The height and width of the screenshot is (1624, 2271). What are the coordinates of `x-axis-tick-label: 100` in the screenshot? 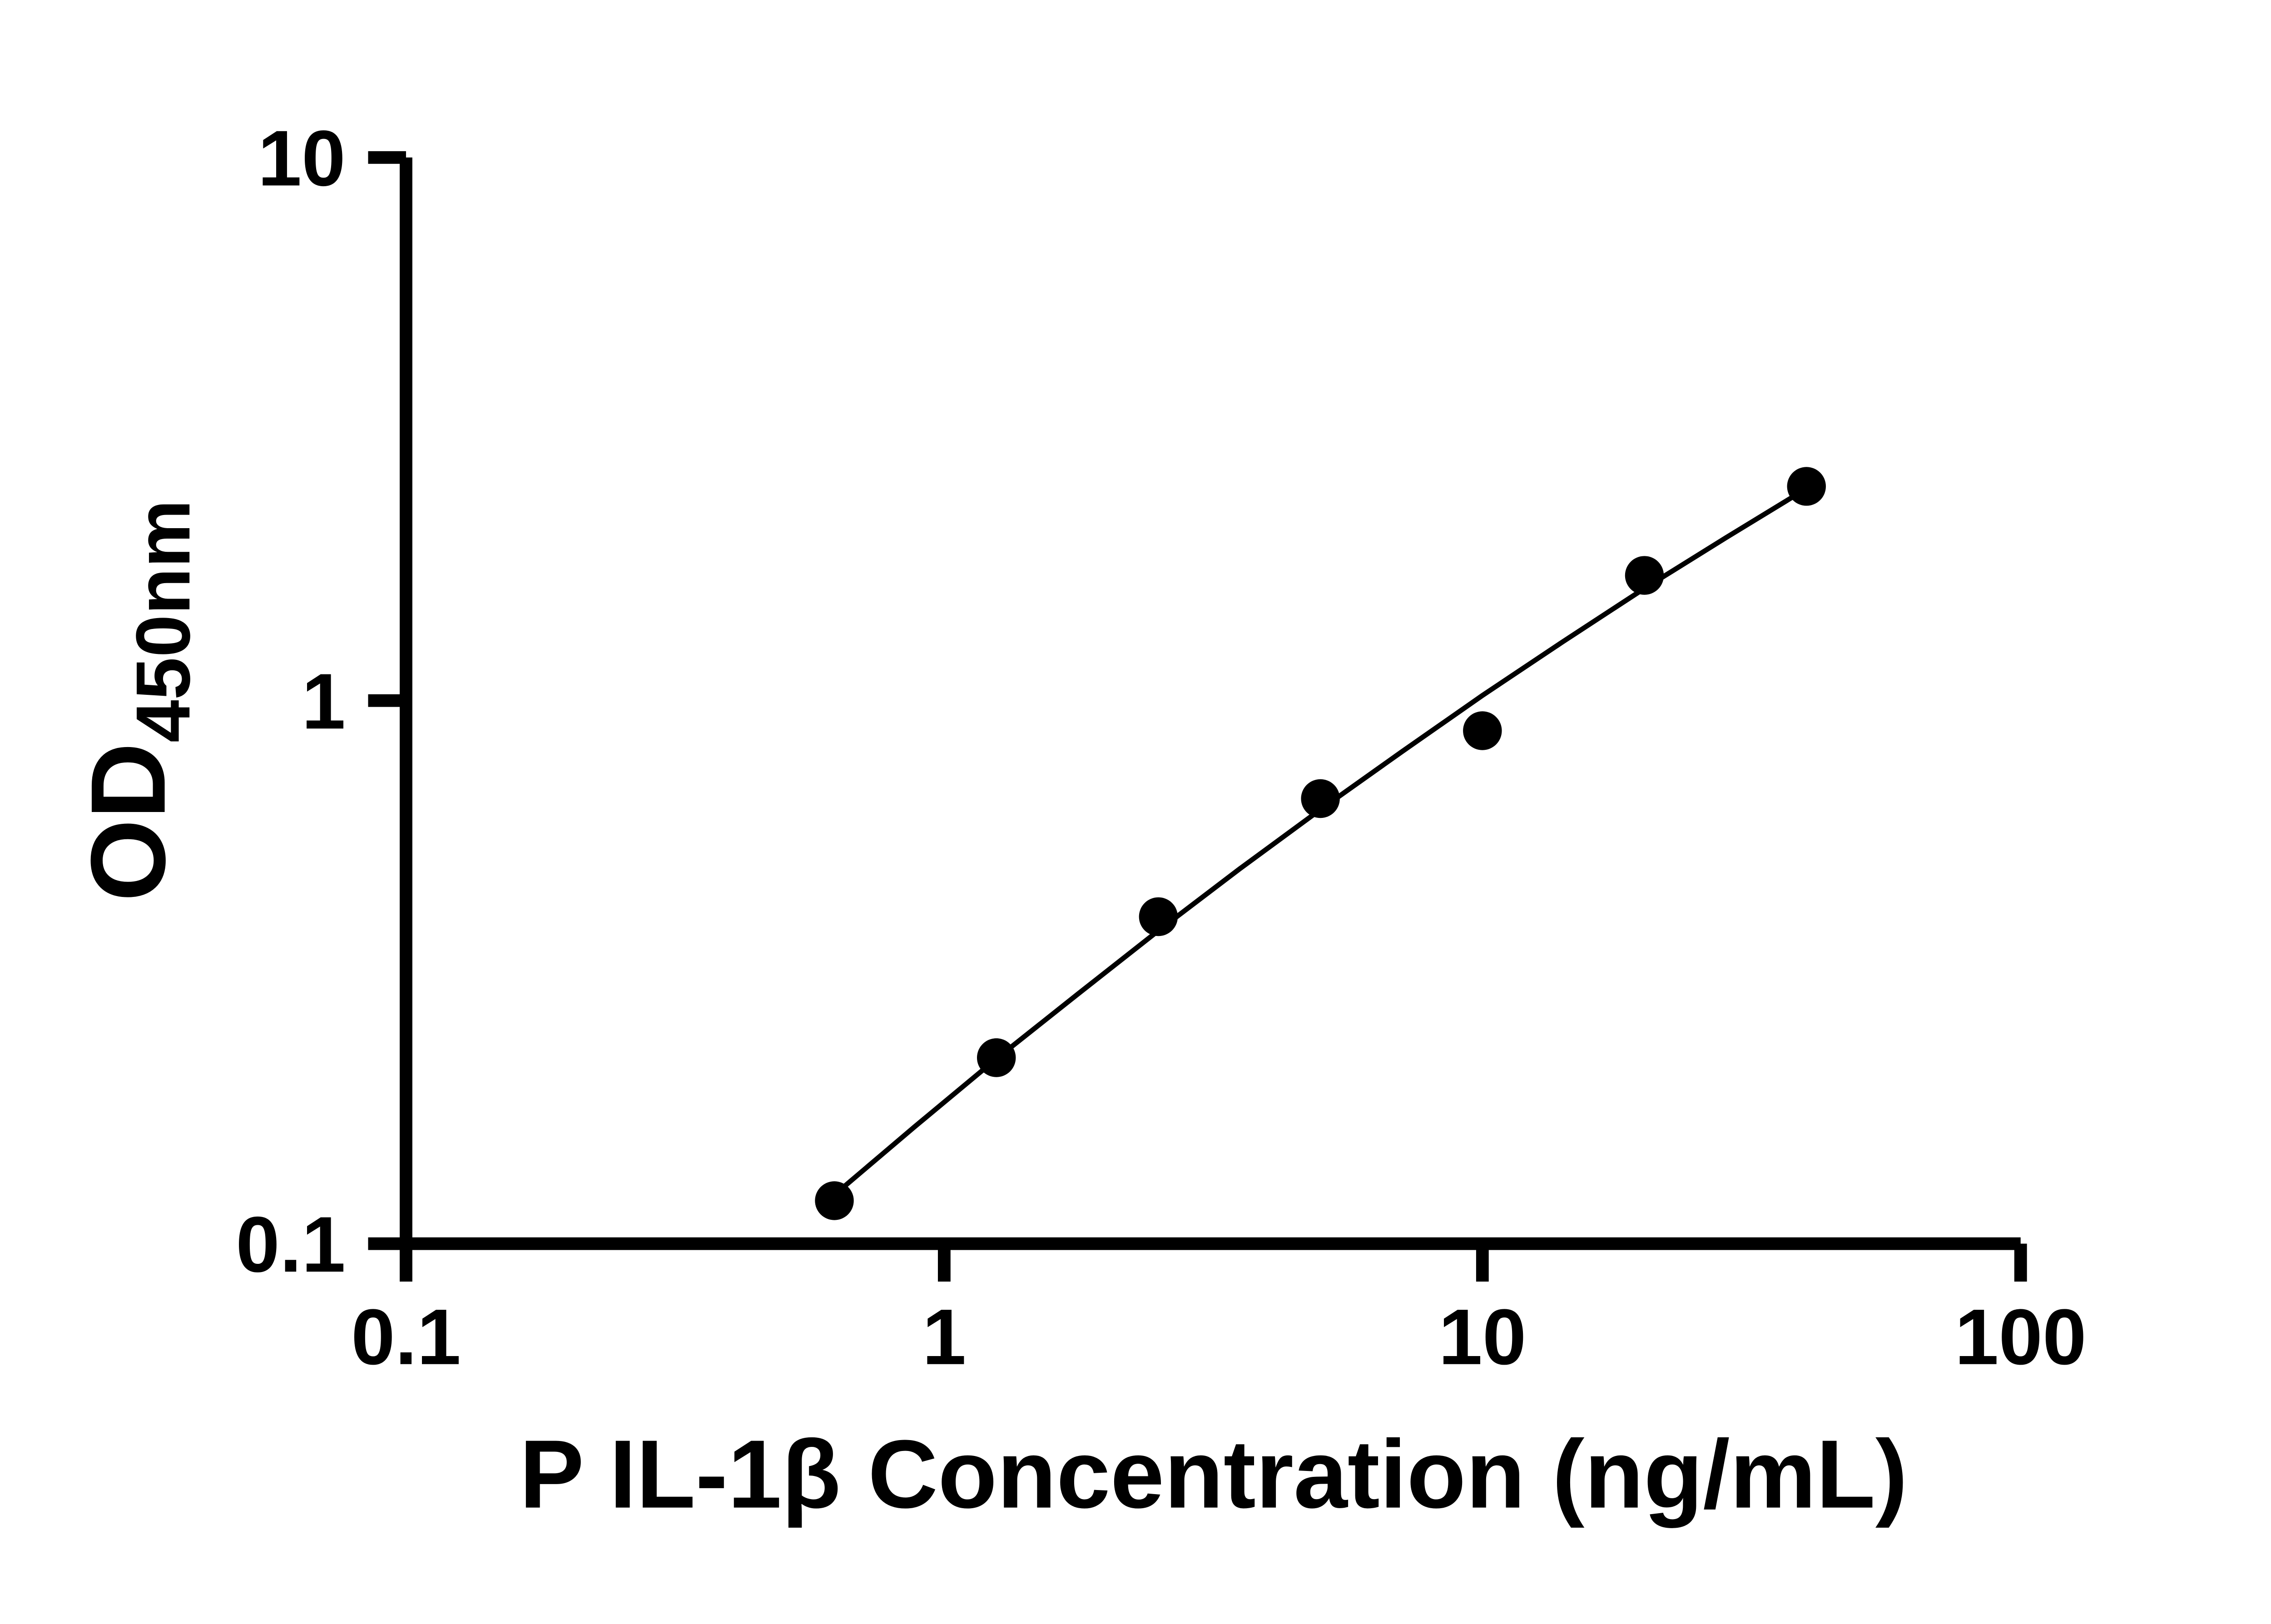 It's located at (2021, 1337).